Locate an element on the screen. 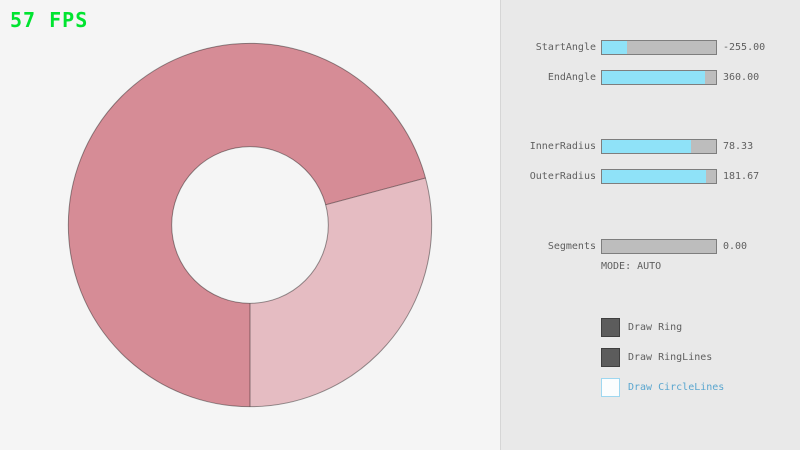 This screenshot has height=450, width=800. outer-radius-row: OuterRadius 181.67 is located at coordinates (650, 177).